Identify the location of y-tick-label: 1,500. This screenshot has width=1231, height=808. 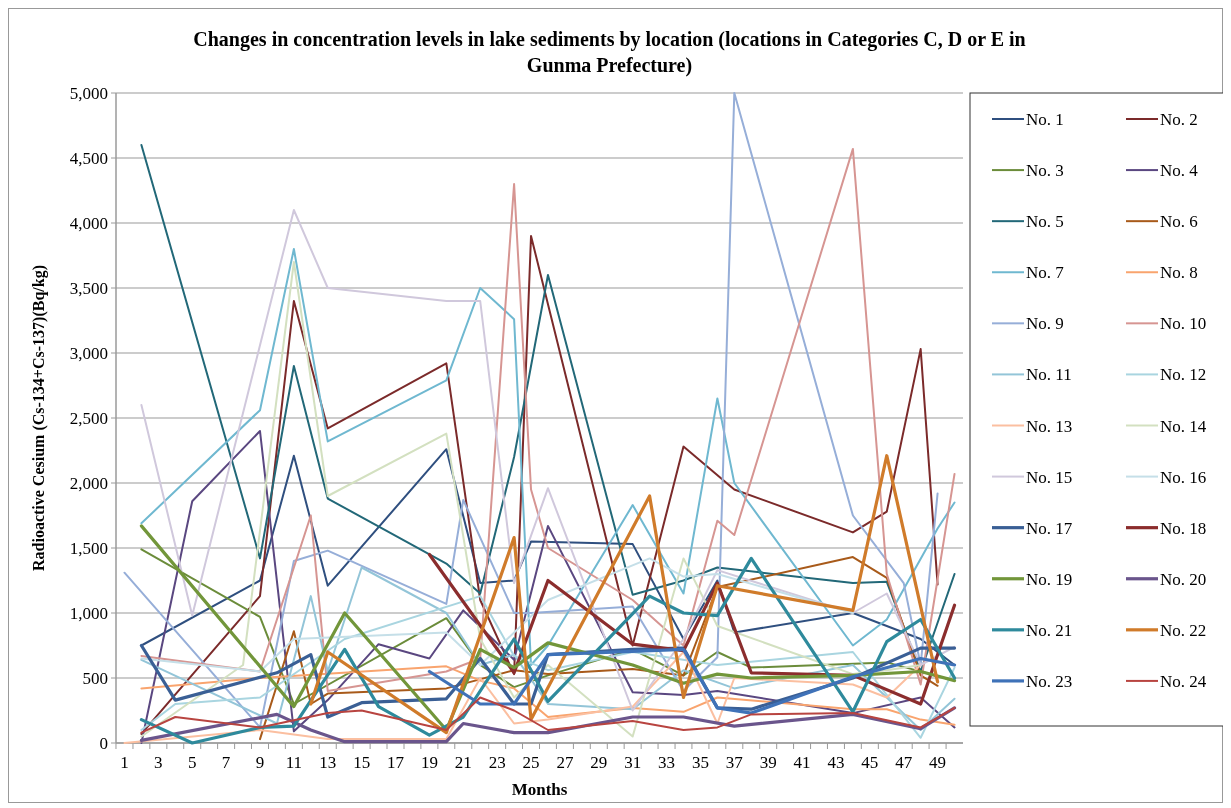
(88, 548).